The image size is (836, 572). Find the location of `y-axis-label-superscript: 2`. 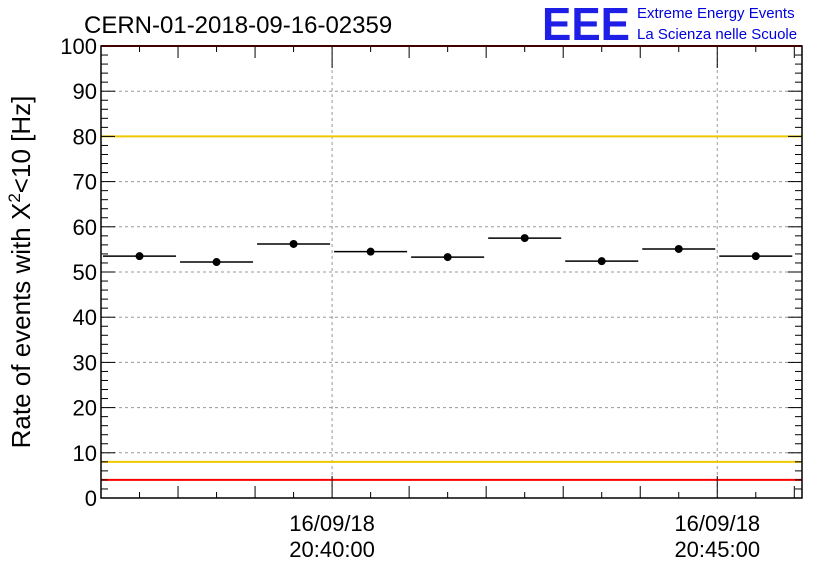

y-axis-label-superscript: 2 is located at coordinates (14, 197).